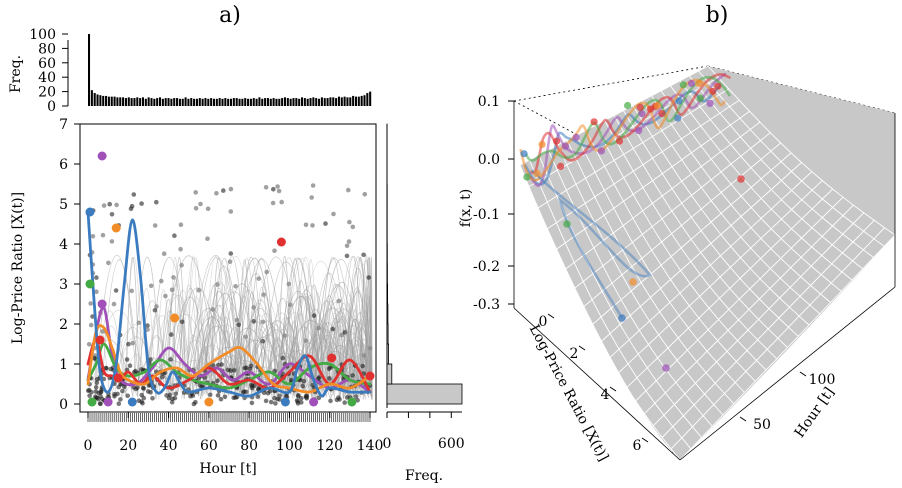 The height and width of the screenshot is (488, 902). I want to click on panel-b-label: b), so click(717, 15).